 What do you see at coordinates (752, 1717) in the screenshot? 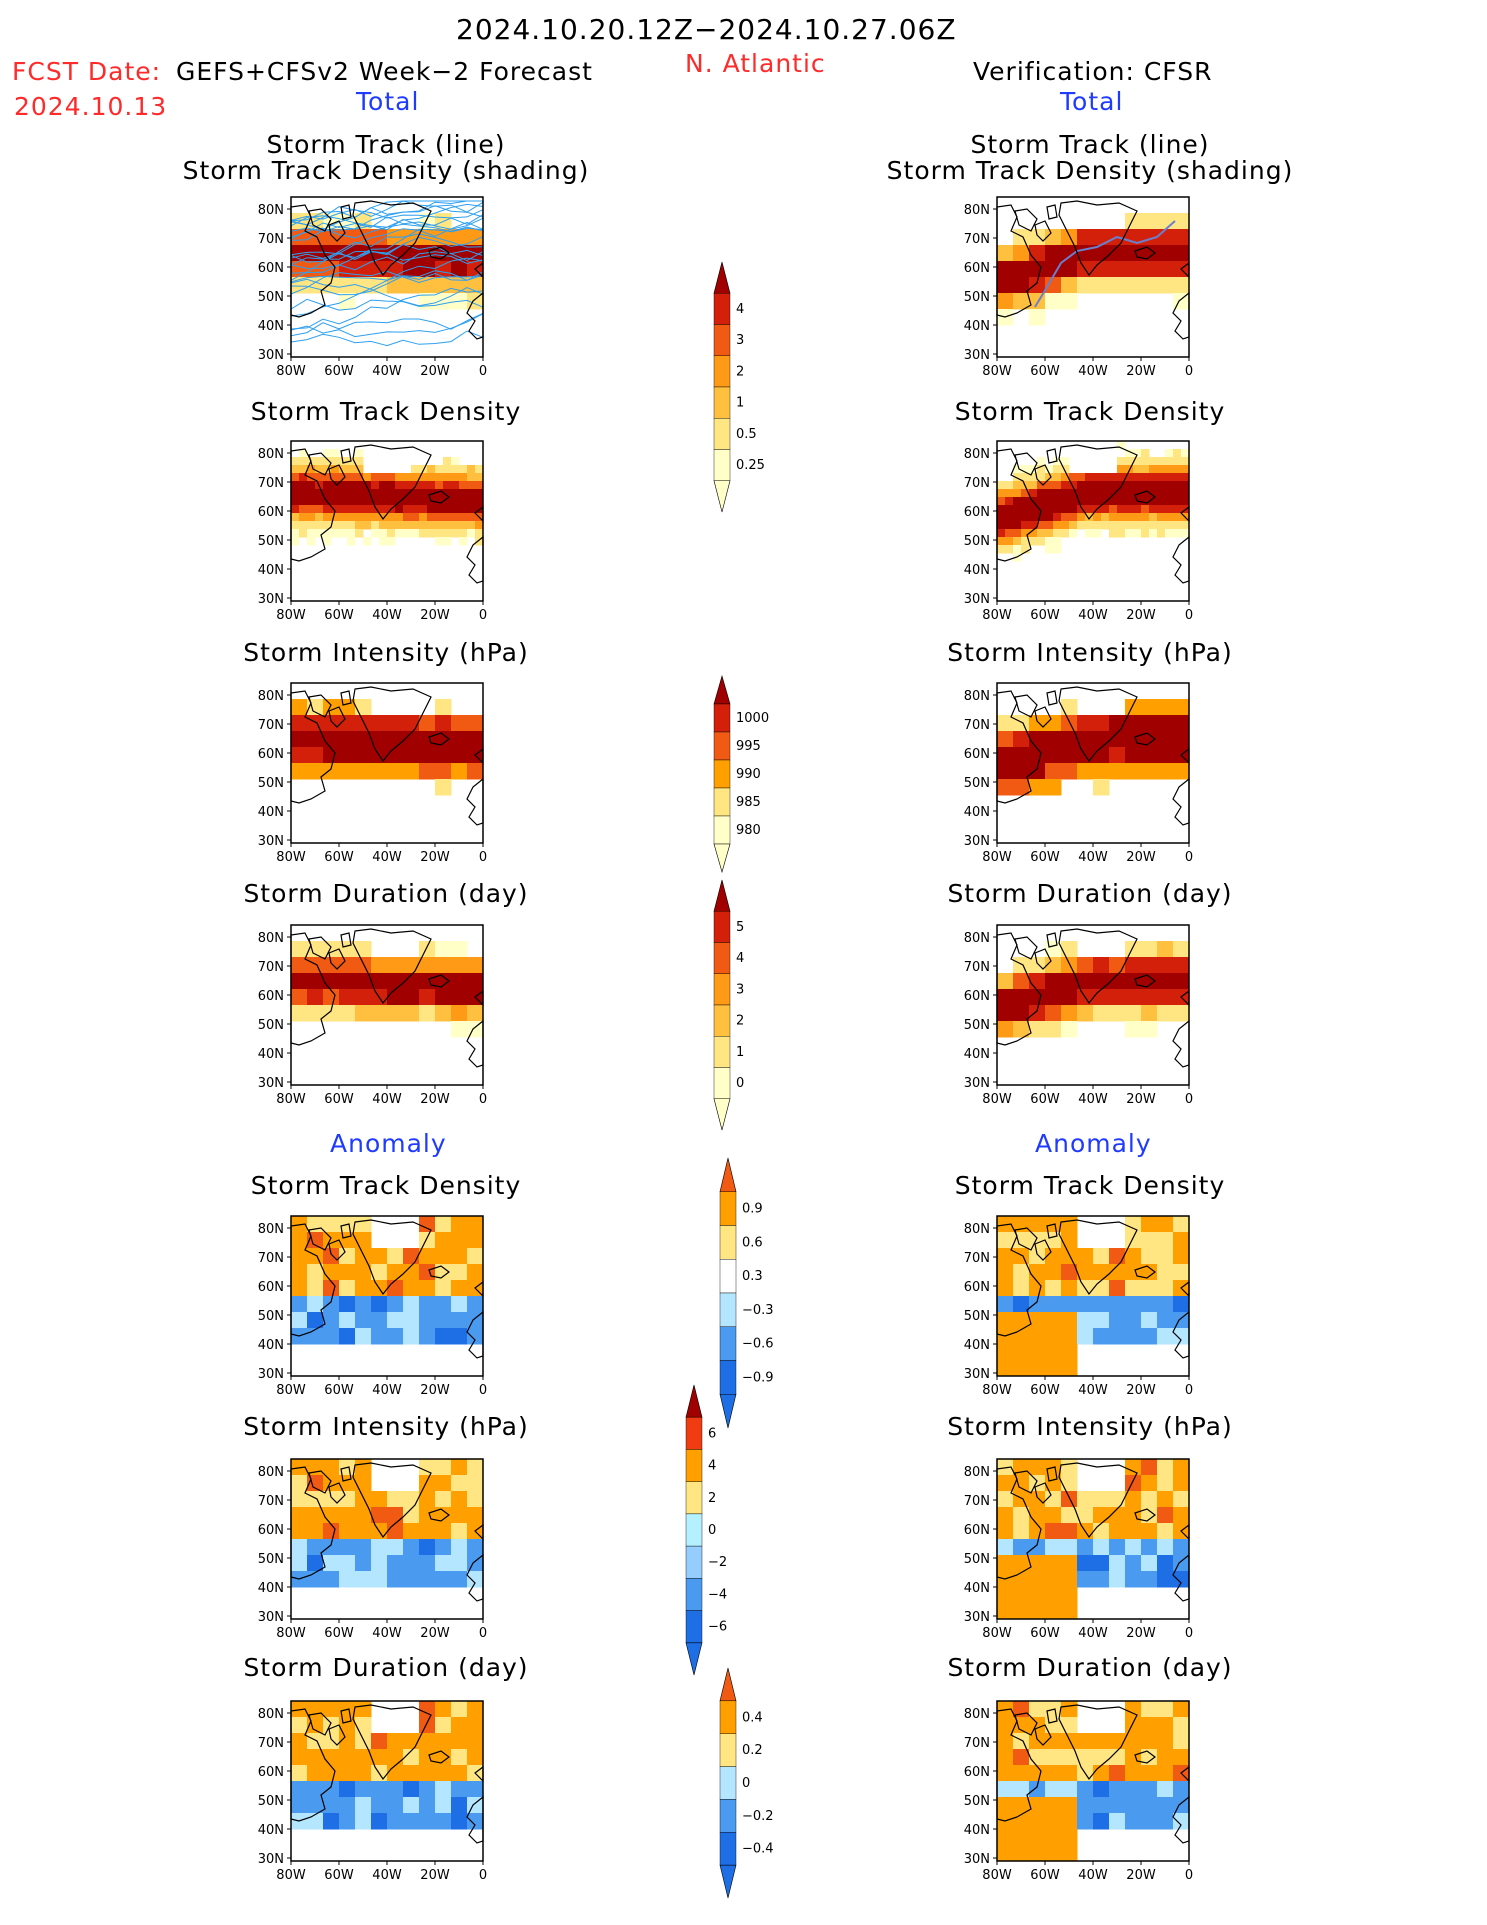
I see `colorbar-tick-label: 0.4` at bounding box center [752, 1717].